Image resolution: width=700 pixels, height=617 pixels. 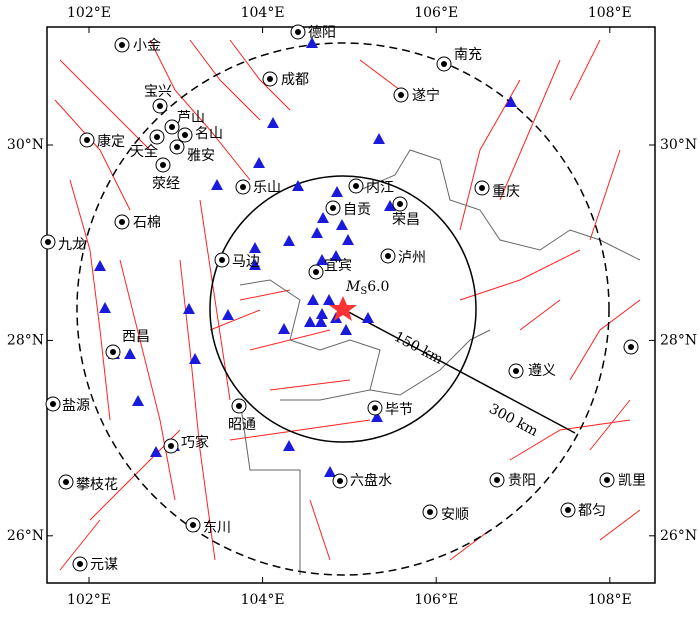 What do you see at coordinates (97, 485) in the screenshot?
I see `city-label: 攀枝花` at bounding box center [97, 485].